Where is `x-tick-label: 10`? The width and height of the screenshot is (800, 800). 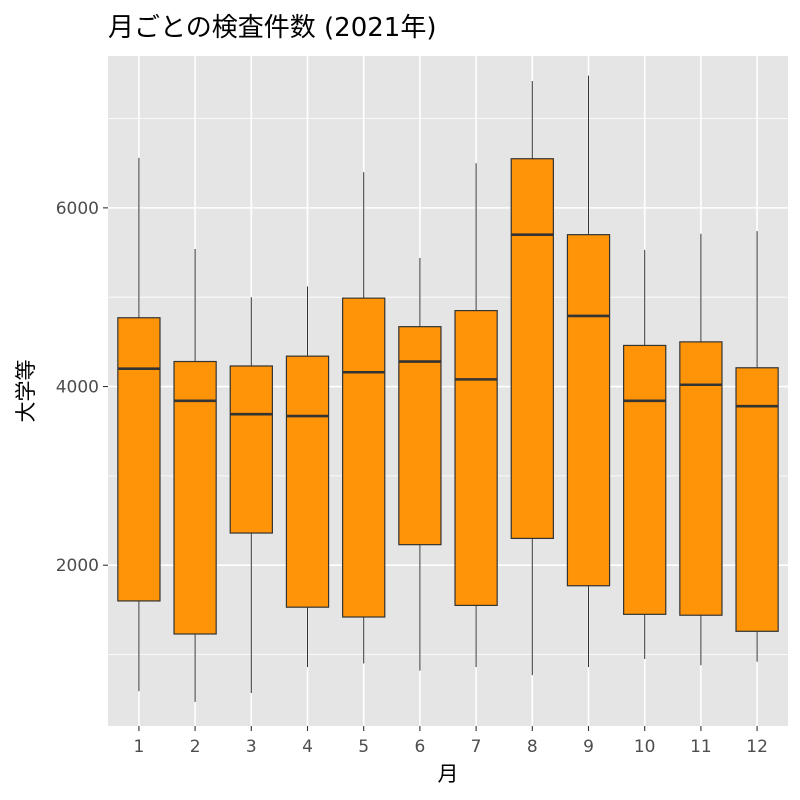
x-tick-label: 10 is located at coordinates (645, 747).